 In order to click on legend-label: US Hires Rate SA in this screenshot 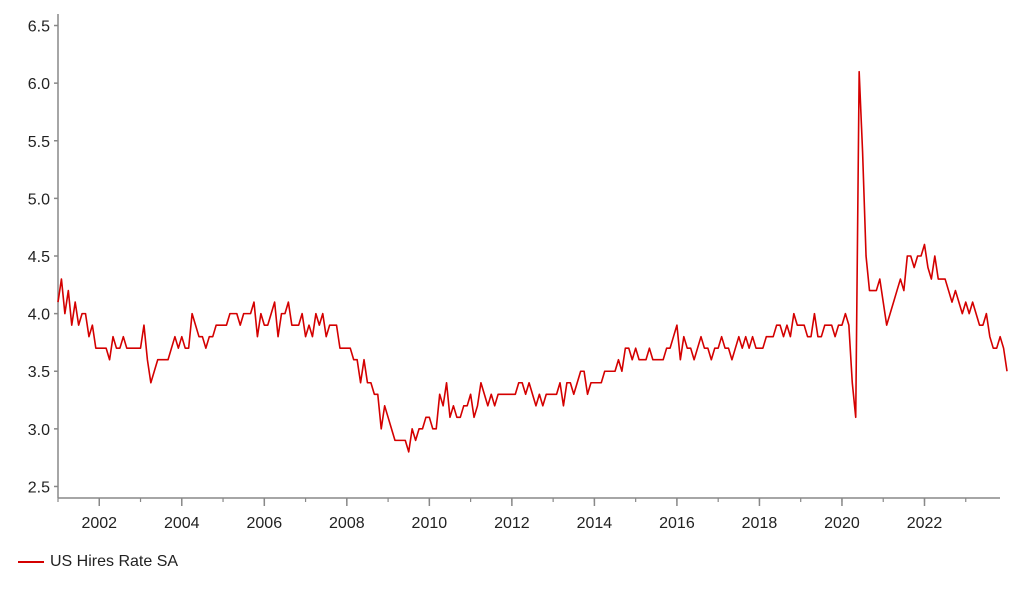, I will do `click(114, 561)`.